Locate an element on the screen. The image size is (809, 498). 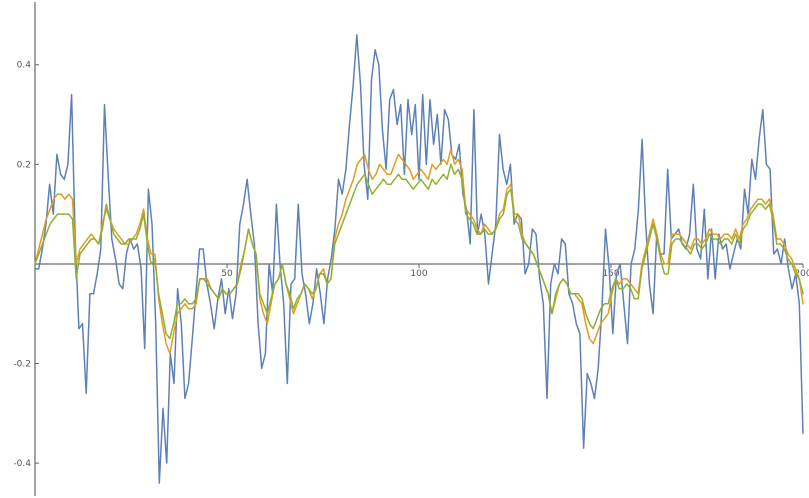
y-tick-label: 0.2 is located at coordinates (24, 165).